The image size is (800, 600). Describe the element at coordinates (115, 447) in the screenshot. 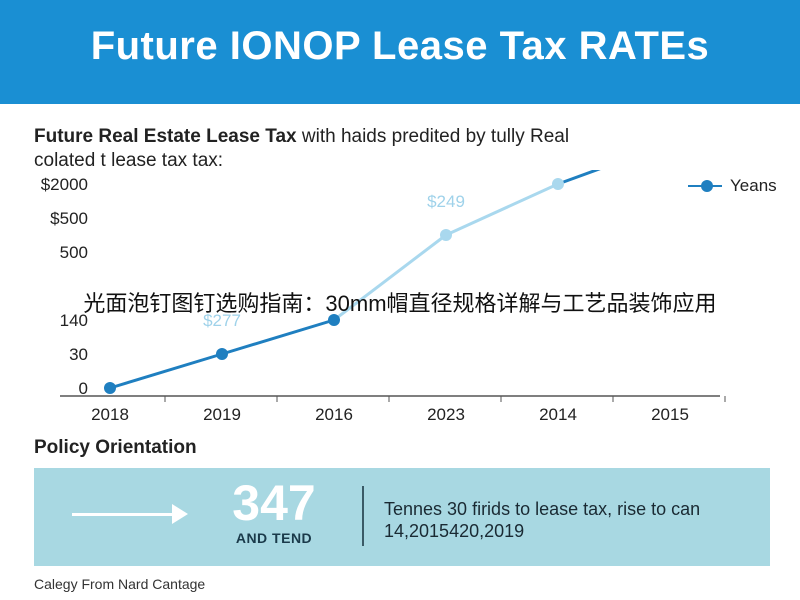

I see `policy-title: Policy Orientation` at that location.